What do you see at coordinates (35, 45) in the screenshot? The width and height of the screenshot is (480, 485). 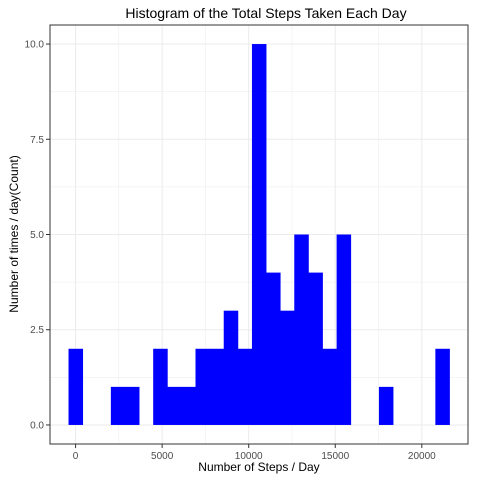 I see `y-tick-label: 10.0` at bounding box center [35, 45].